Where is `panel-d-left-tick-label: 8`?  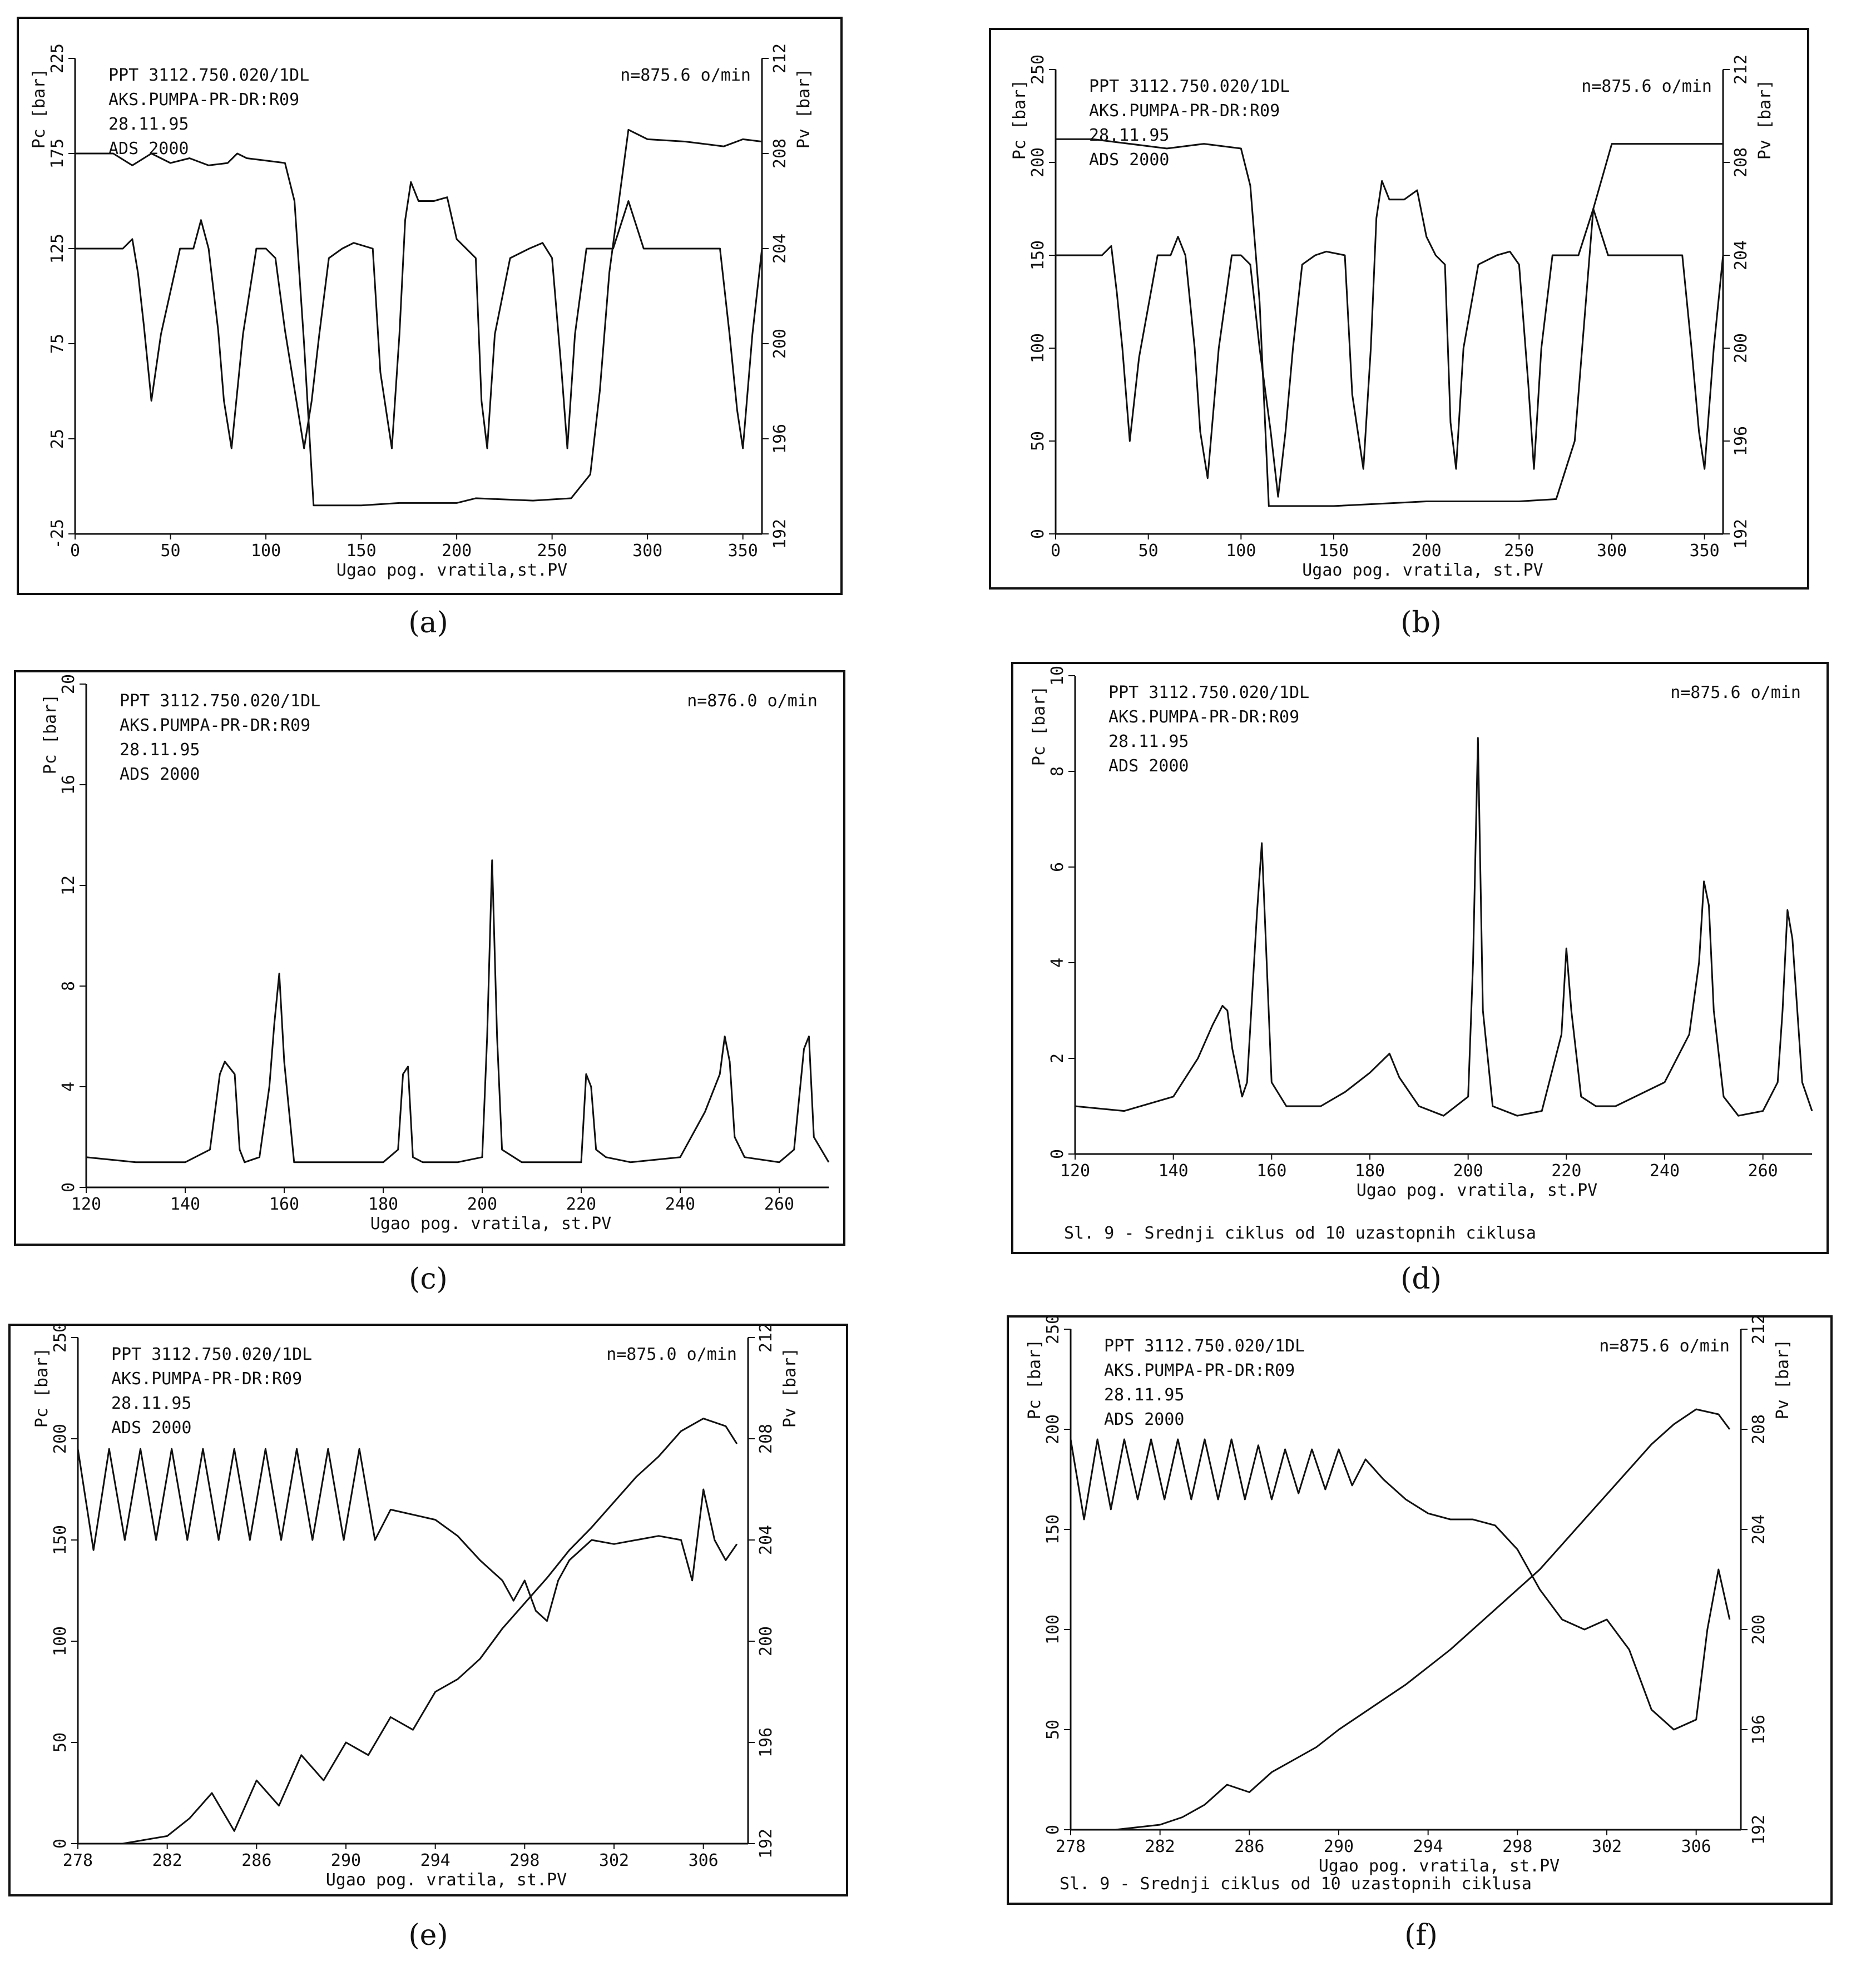
panel-d-left-tick-label: 8 is located at coordinates (1057, 771).